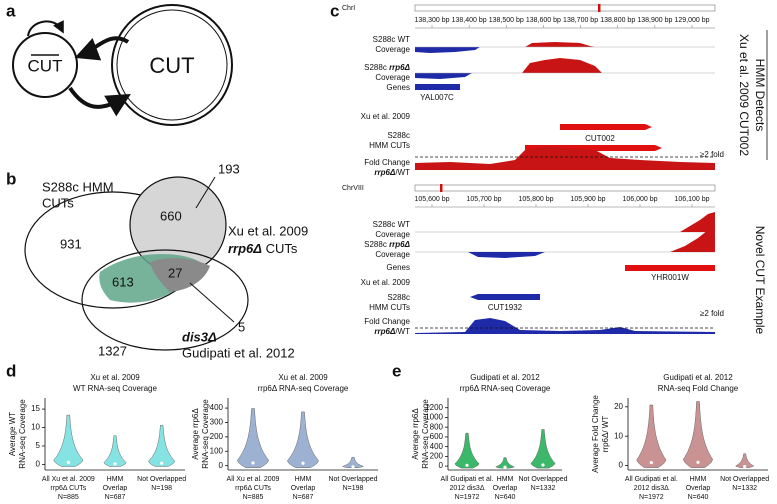  I want to click on circle-small, so click(45, 65).